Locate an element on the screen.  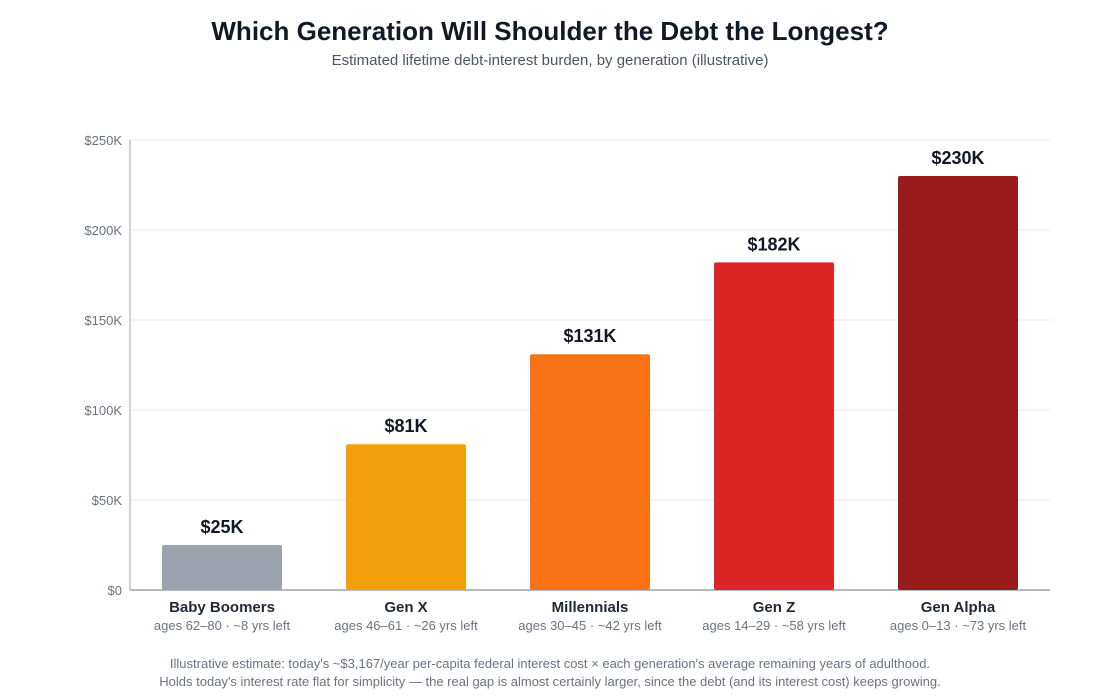
y-tick-label: $250K is located at coordinates (103, 140).